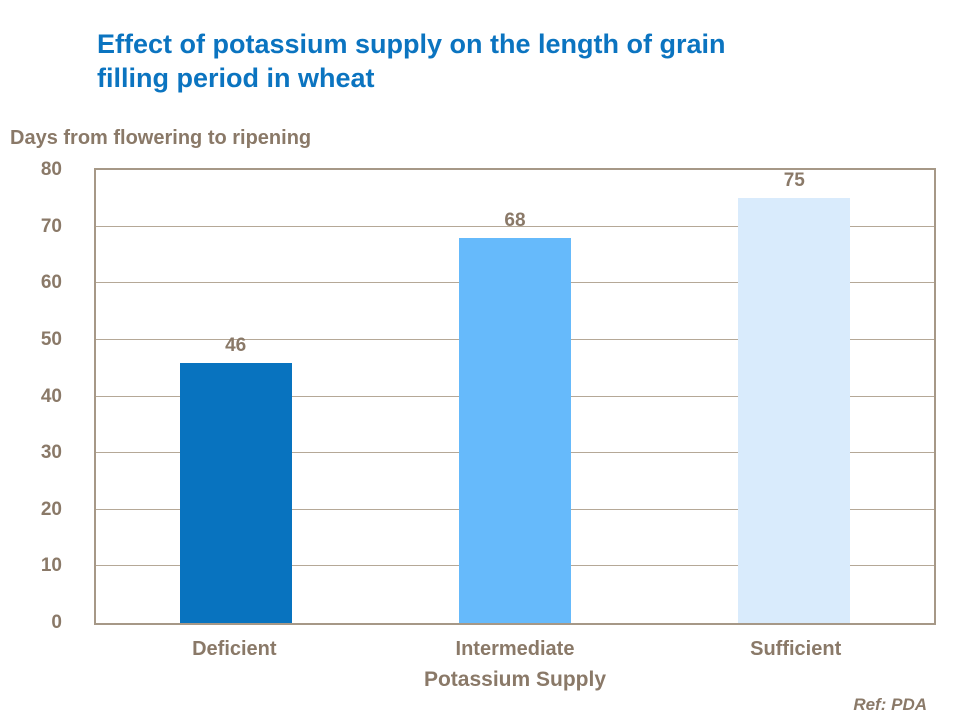  What do you see at coordinates (51, 339) in the screenshot?
I see `y-tick-label-50: 50` at bounding box center [51, 339].